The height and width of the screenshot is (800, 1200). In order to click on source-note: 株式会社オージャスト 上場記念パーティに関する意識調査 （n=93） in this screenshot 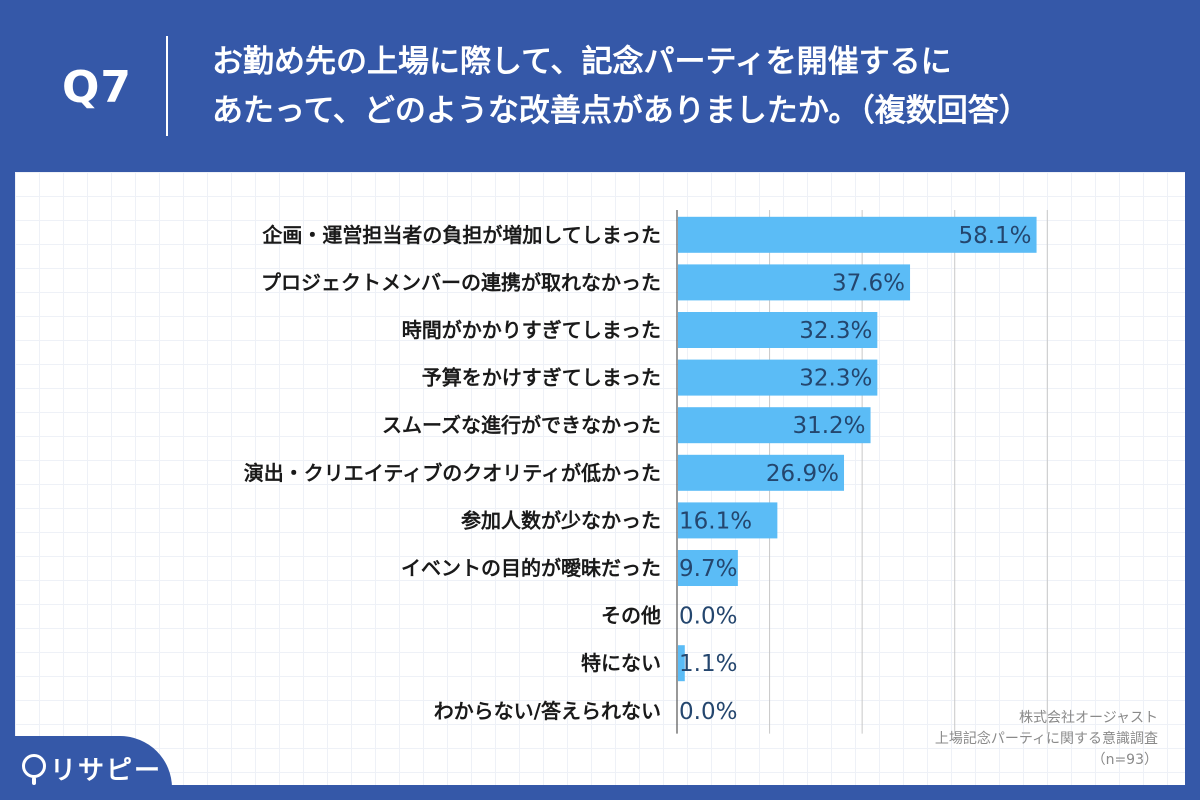, I will do `click(1046, 739)`.